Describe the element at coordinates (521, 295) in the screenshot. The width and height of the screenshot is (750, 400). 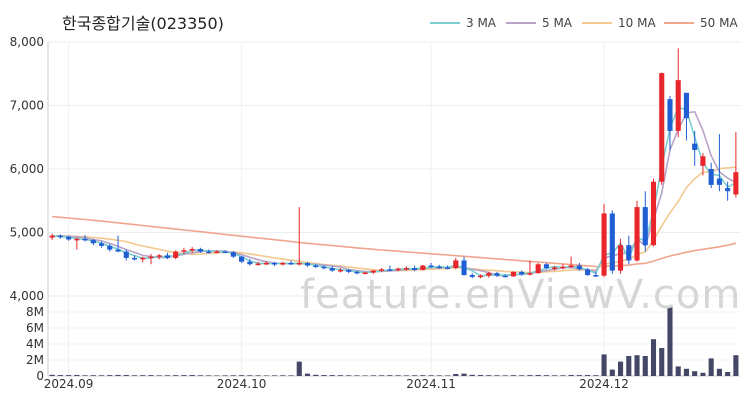
I see `watermark-text: feature.enViewV.com` at that location.